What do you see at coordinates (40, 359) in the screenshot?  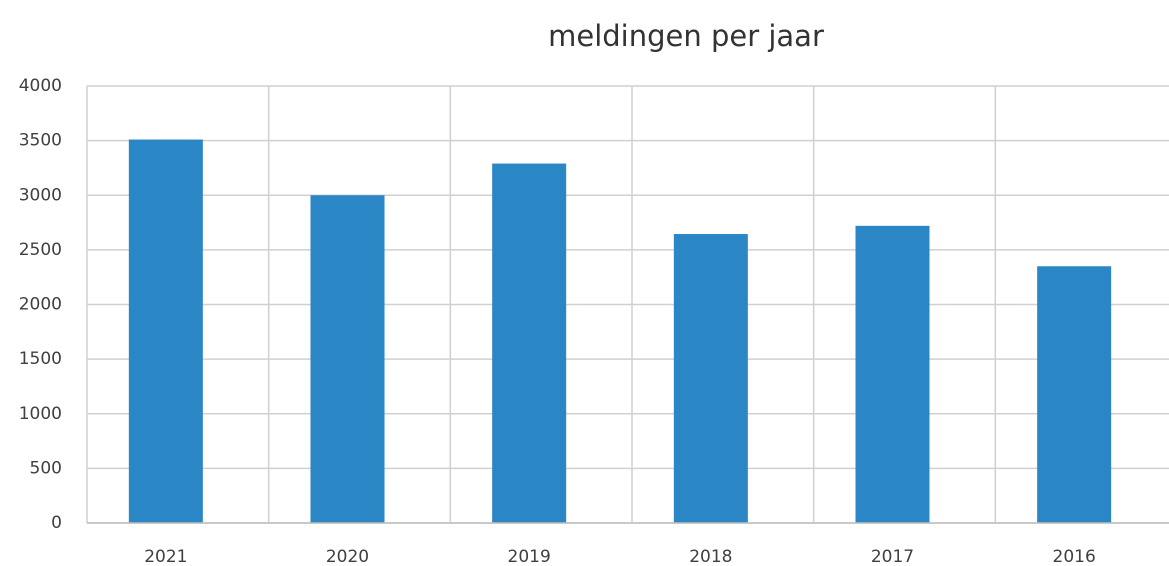 I see `y-tick-label: 1500` at bounding box center [40, 359].